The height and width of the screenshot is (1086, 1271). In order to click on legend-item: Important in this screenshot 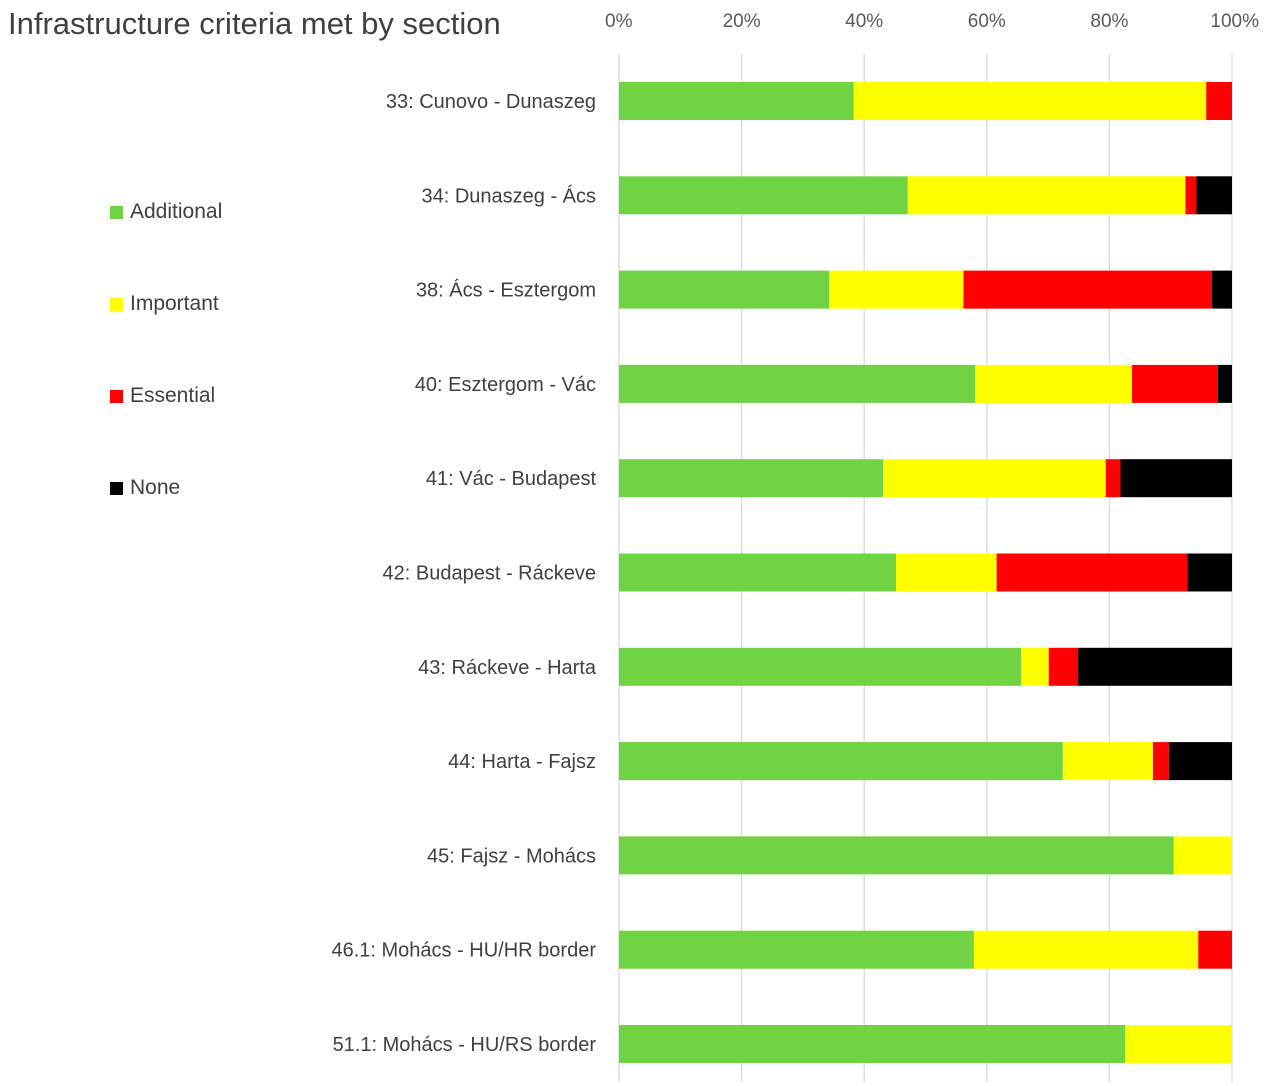, I will do `click(166, 304)`.